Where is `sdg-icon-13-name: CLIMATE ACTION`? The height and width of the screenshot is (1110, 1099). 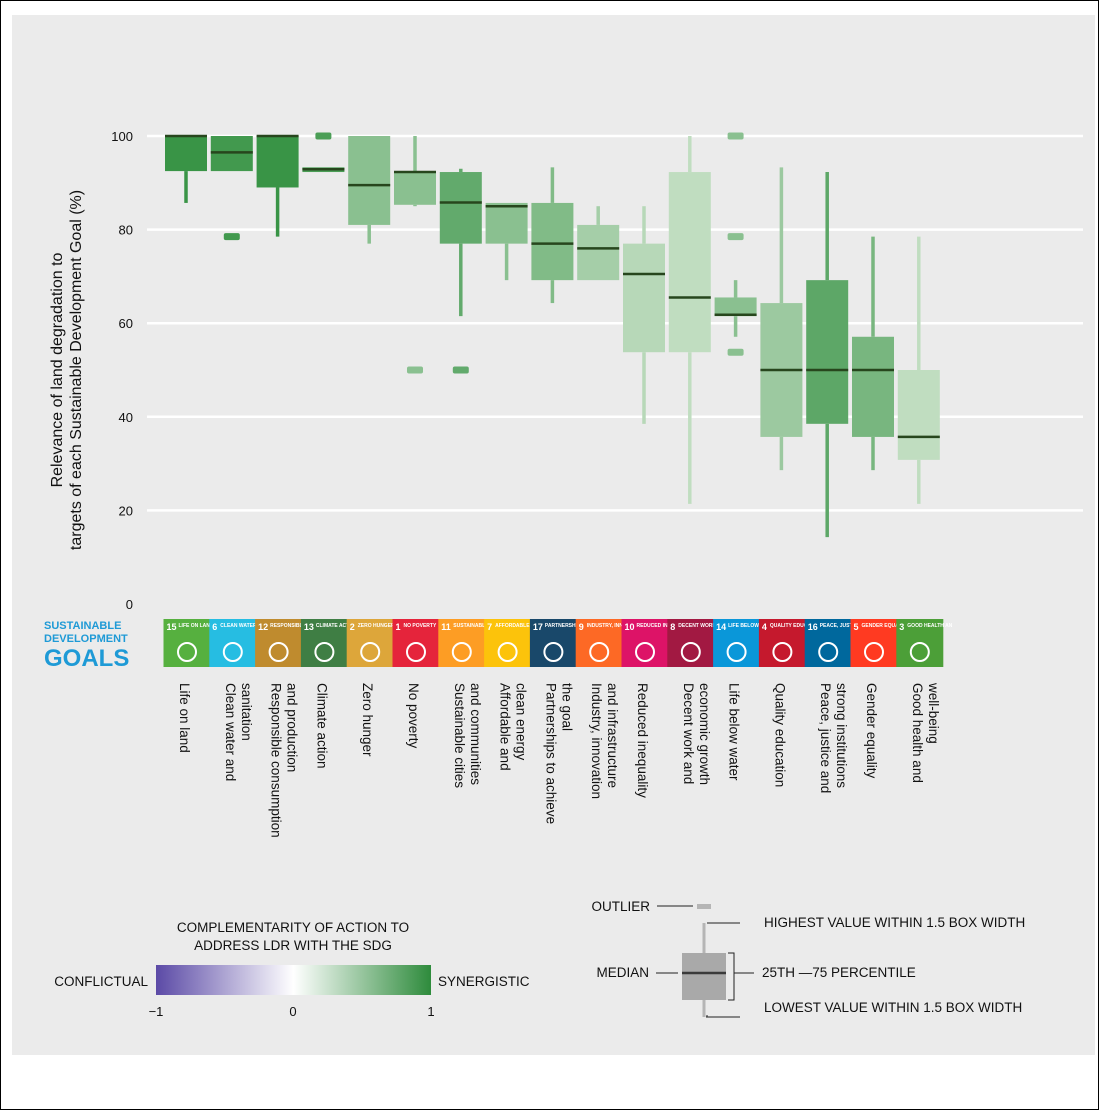 sdg-icon-13-name: CLIMATE ACTION is located at coordinates (337, 626).